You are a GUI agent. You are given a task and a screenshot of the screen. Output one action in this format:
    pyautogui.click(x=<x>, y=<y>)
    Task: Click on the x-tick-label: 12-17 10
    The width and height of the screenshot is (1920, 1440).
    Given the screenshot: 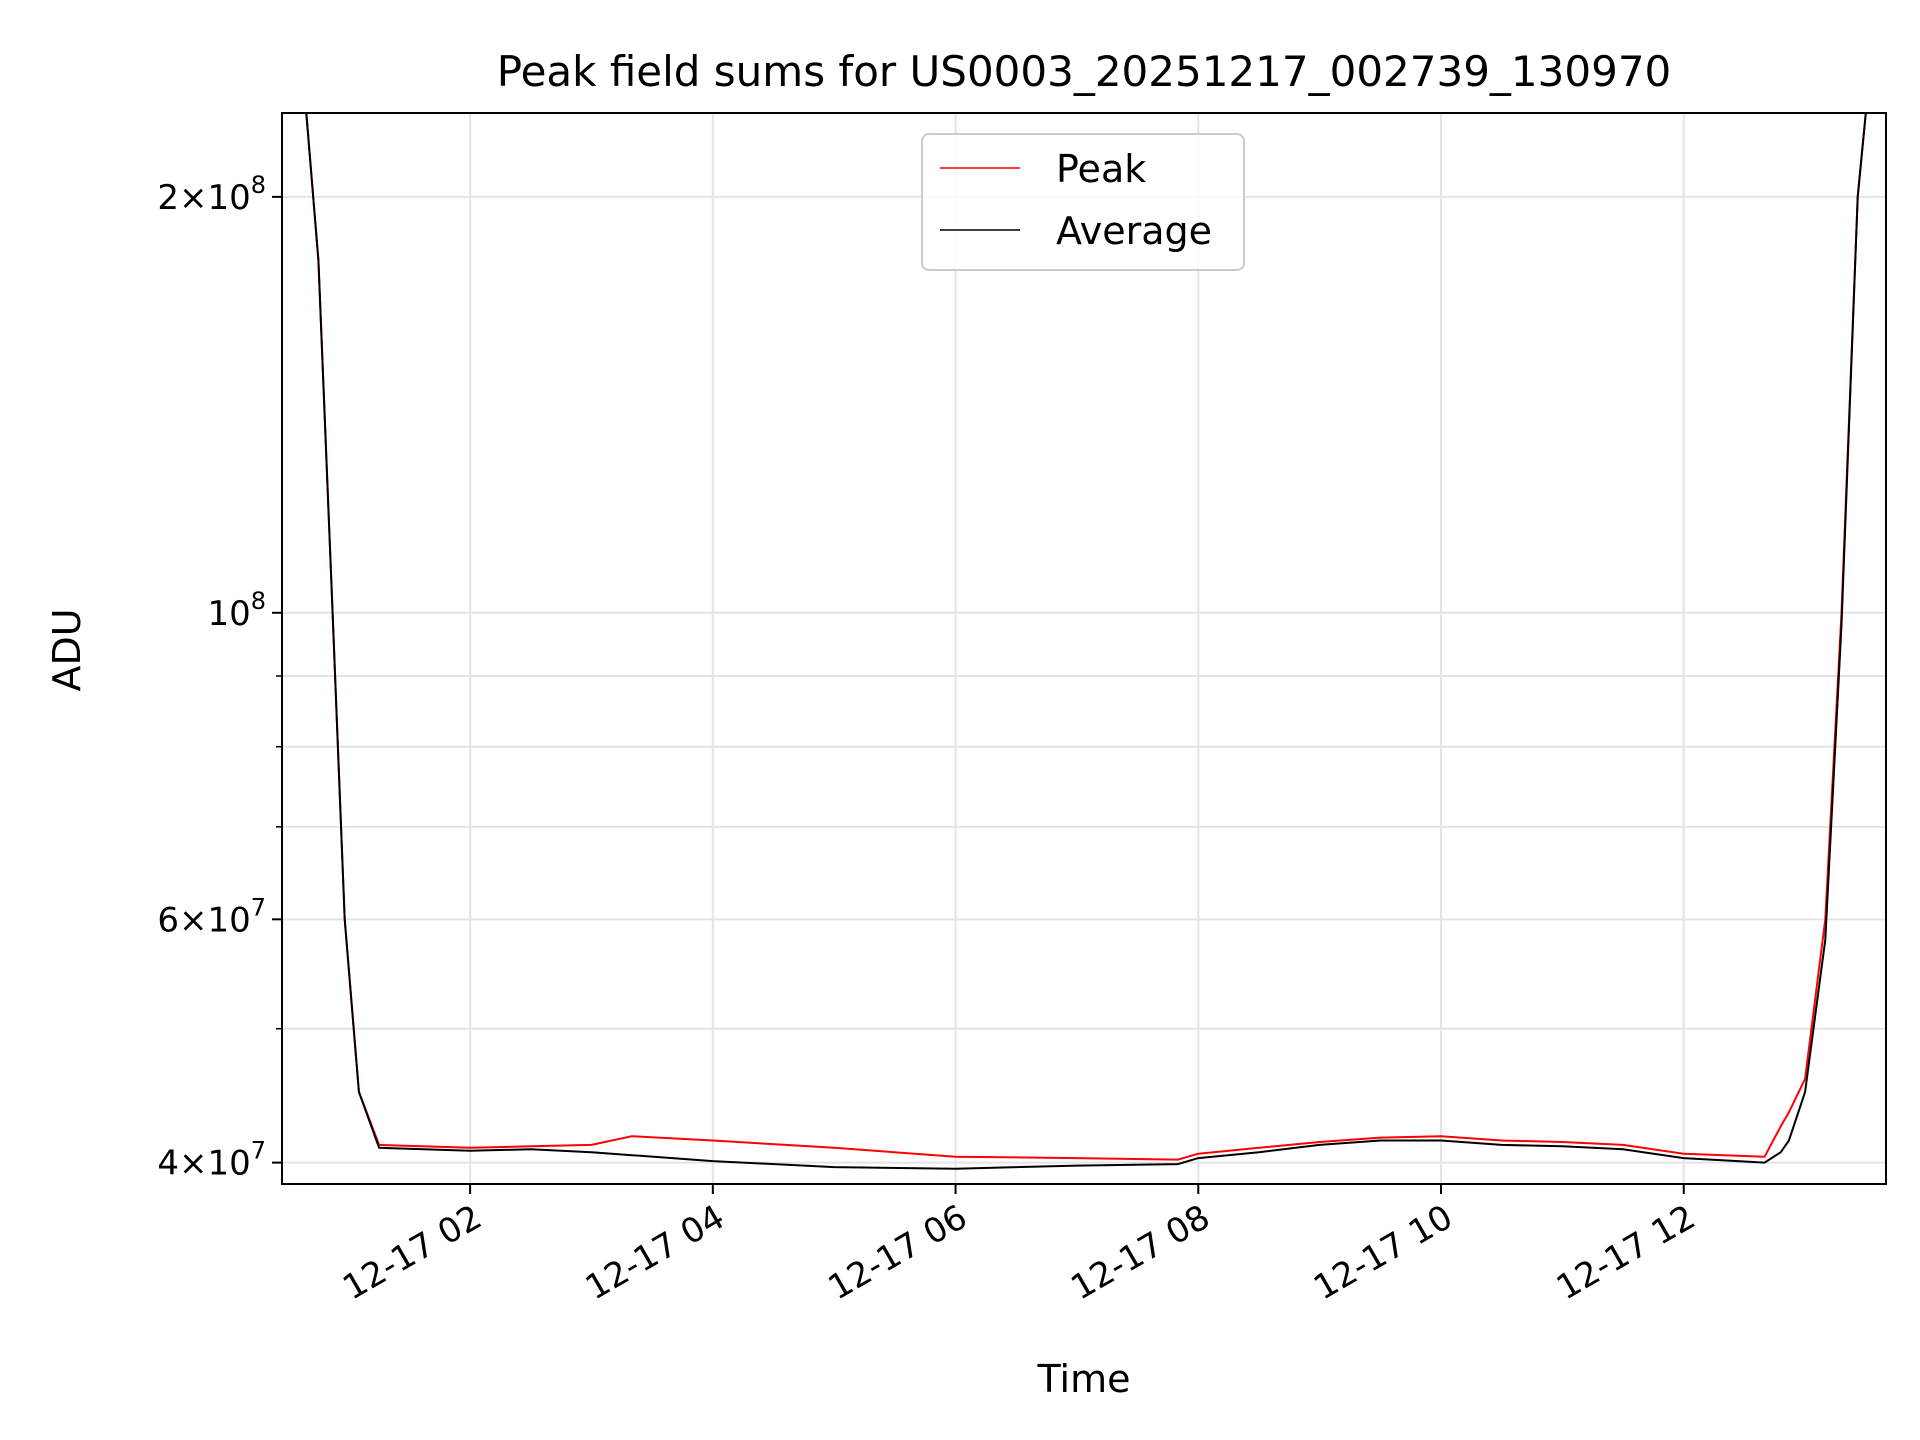 What is the action you would take?
    pyautogui.click(x=1383, y=1252)
    